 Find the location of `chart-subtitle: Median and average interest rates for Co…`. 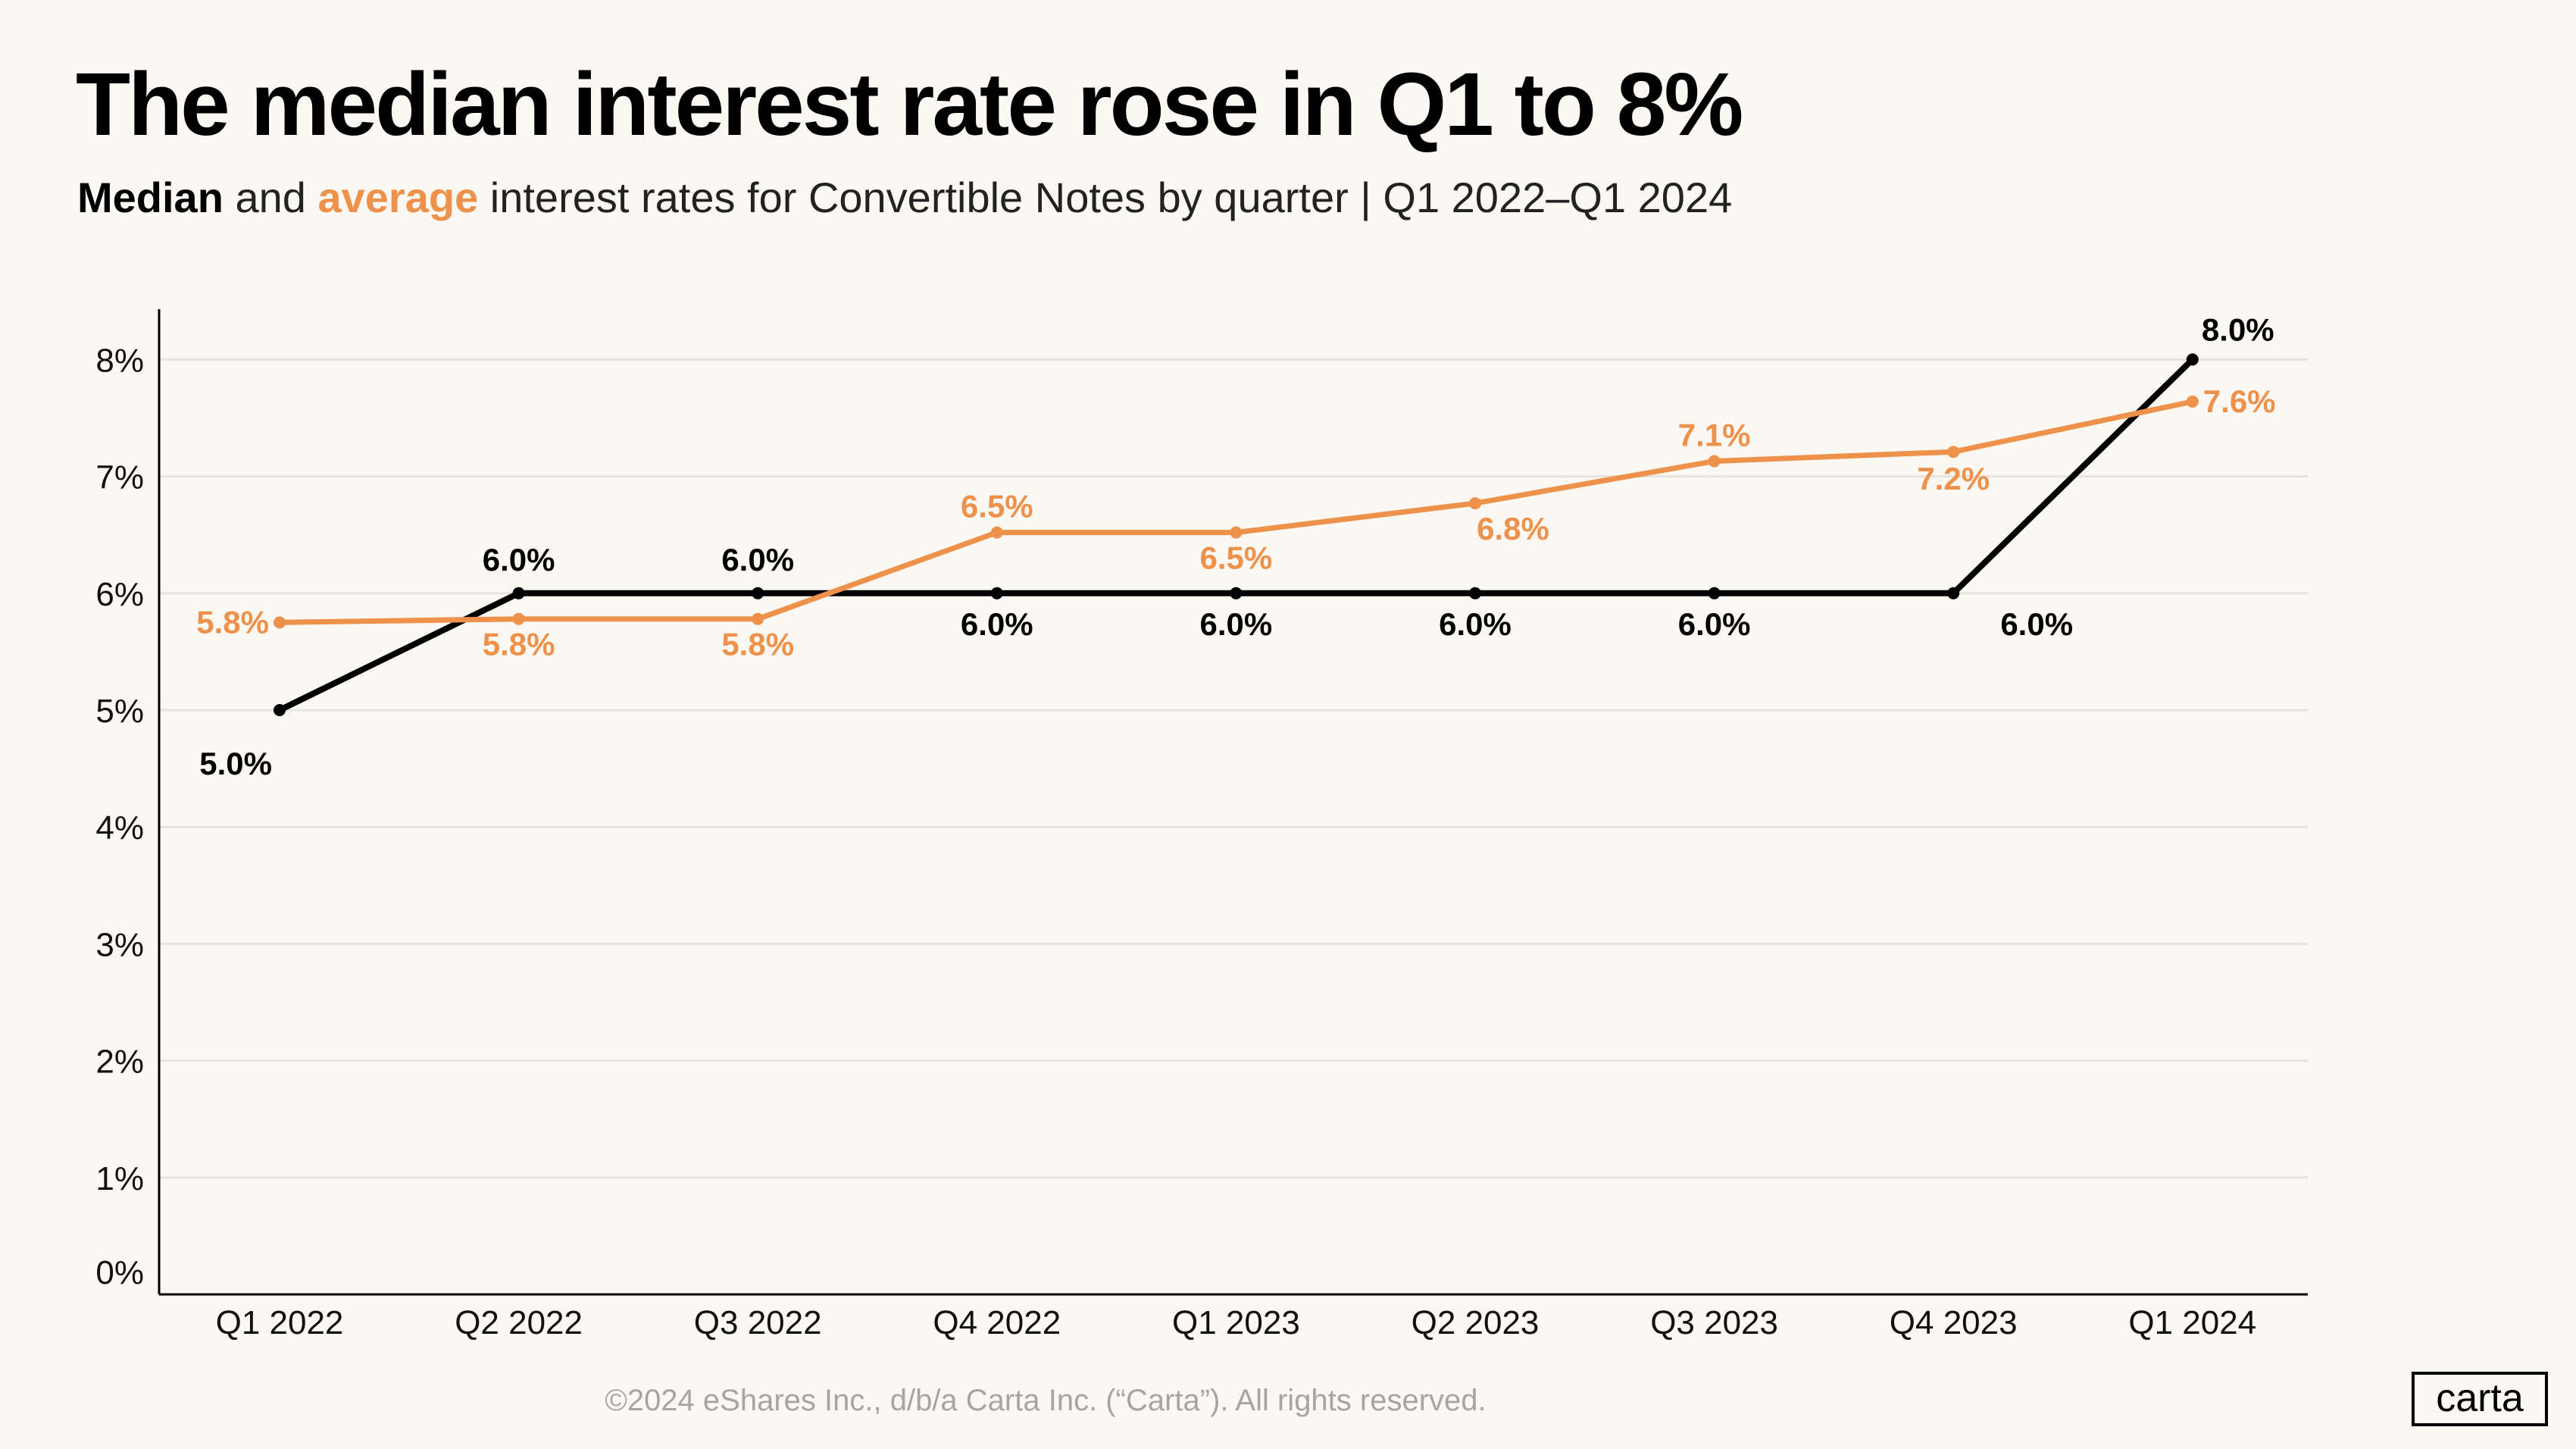

chart-subtitle: Median and average interest rates for Co… is located at coordinates (905, 198).